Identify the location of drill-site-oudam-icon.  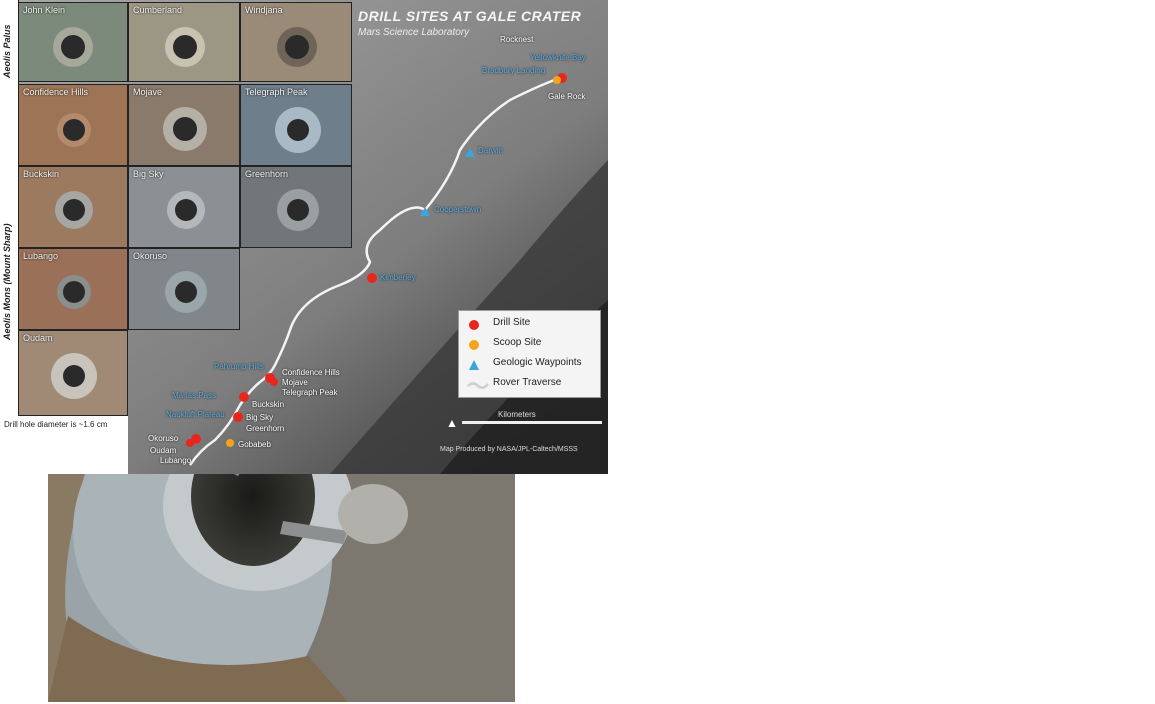
(190, 443).